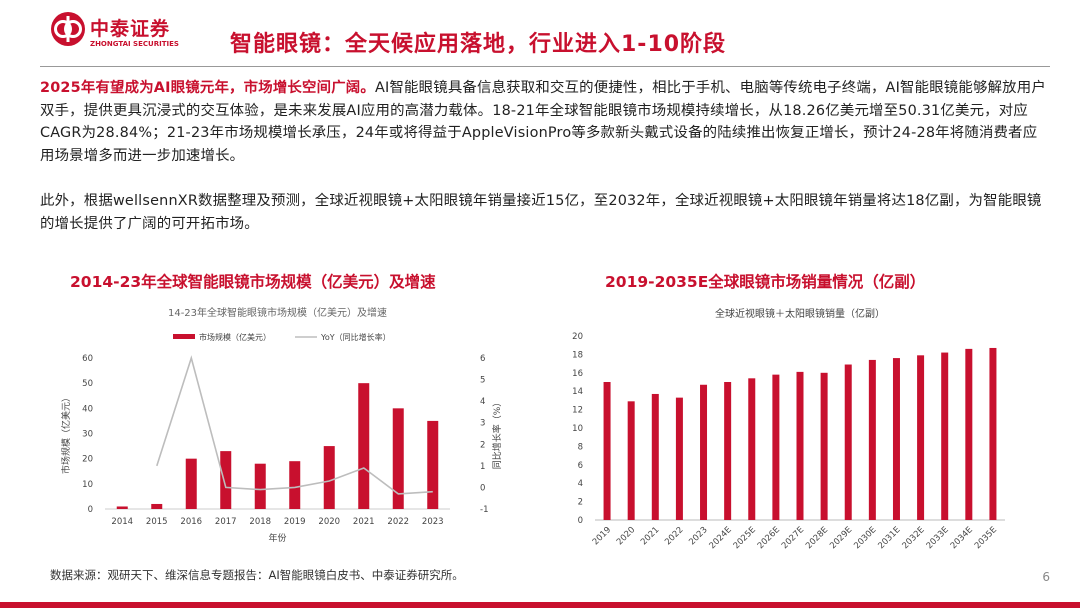 The height and width of the screenshot is (608, 1080). I want to click on x-tick-label: 2028E, so click(817, 538).